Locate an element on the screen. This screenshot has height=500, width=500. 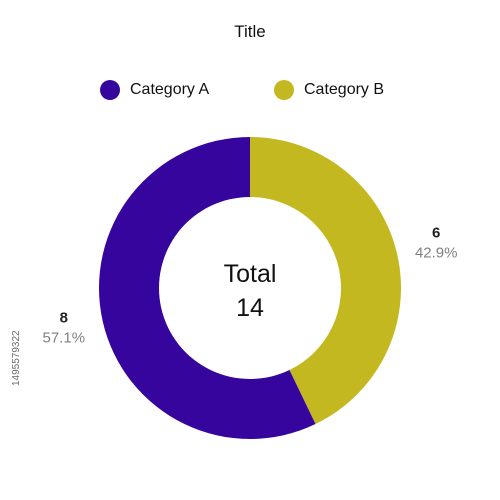
chart-title: Title is located at coordinates (250, 31).